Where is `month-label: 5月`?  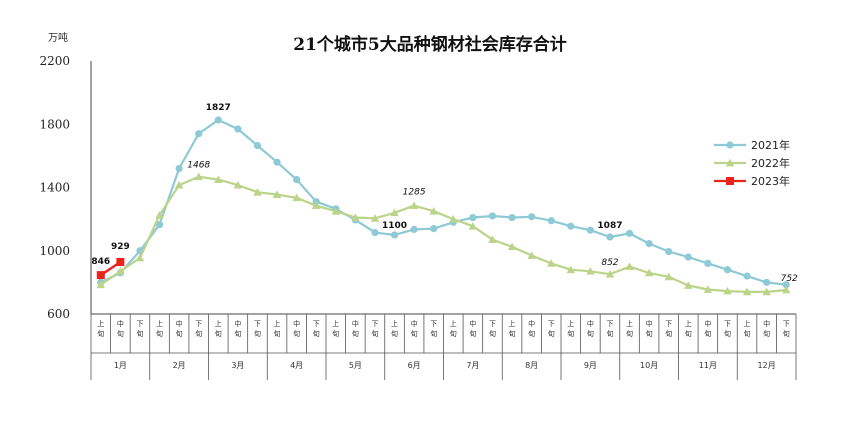
month-label: 5月 is located at coordinates (355, 365).